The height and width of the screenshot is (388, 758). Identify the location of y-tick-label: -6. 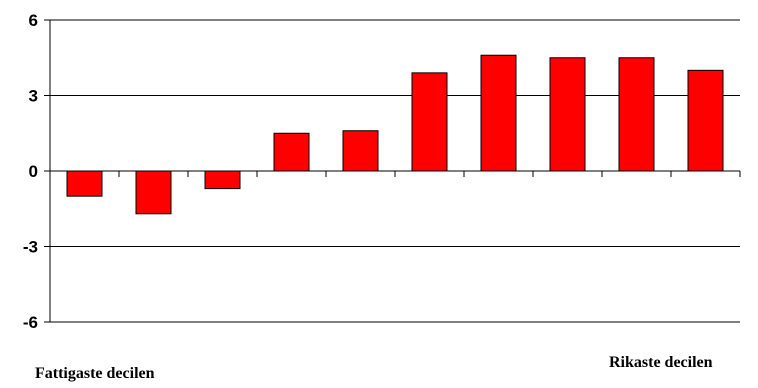
(30, 322).